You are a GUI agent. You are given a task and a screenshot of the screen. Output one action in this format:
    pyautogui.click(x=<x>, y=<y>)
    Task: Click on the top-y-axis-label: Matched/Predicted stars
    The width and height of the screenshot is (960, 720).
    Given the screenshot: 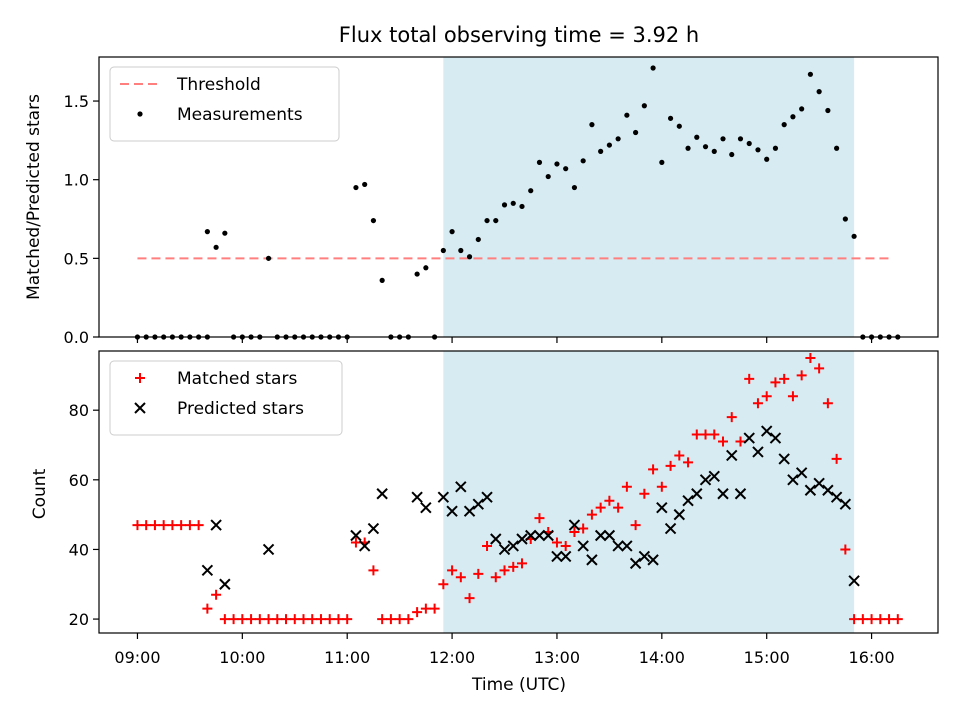 What is the action you would take?
    pyautogui.click(x=34, y=197)
    